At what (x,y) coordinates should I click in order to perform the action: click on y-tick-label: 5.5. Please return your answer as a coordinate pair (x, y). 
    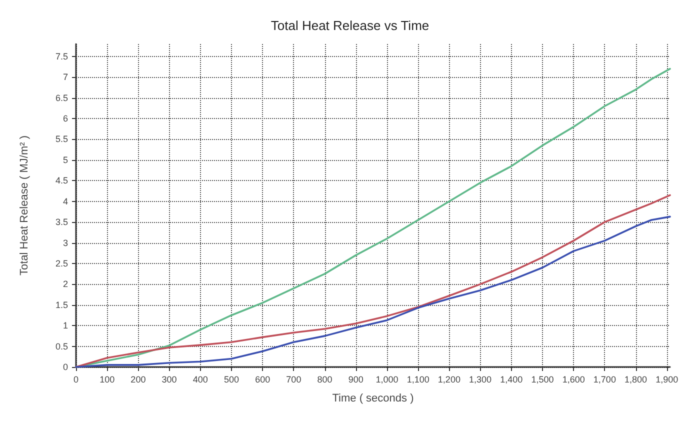
    Looking at the image, I should click on (61, 139).